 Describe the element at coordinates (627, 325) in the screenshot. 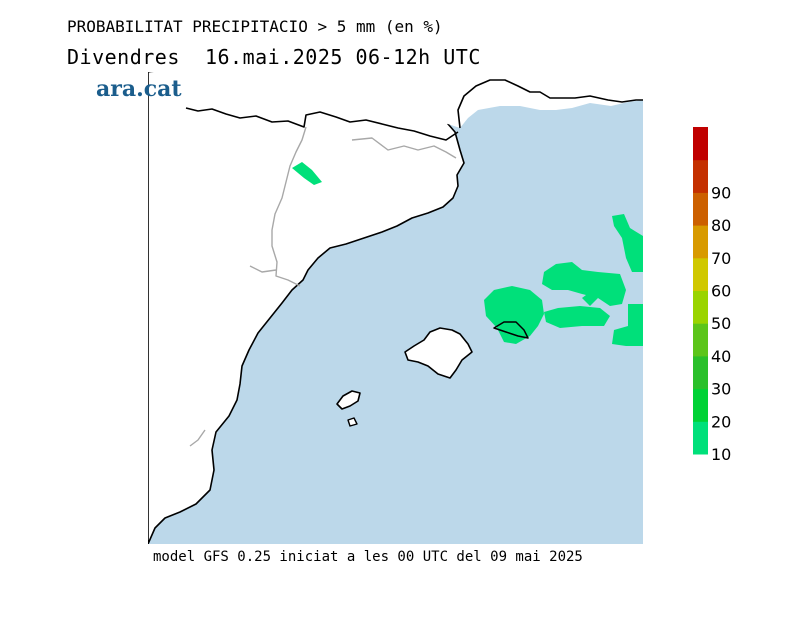

I see `precip-area-east-lower` at that location.